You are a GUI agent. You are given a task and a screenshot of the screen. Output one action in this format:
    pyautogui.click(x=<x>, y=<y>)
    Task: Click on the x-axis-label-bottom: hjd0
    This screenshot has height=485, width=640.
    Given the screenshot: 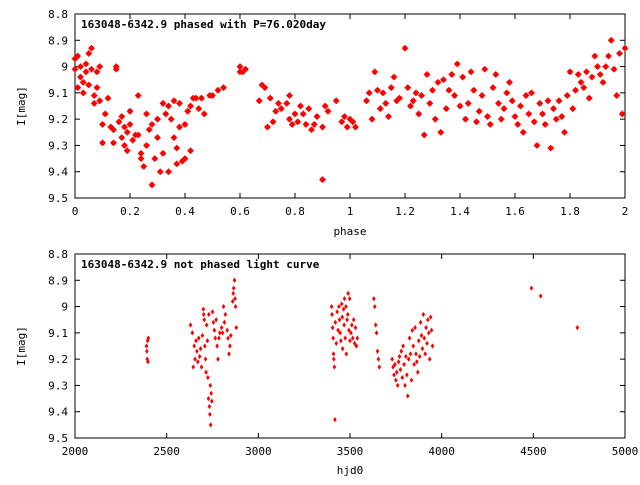 What is the action you would take?
    pyautogui.click(x=350, y=470)
    